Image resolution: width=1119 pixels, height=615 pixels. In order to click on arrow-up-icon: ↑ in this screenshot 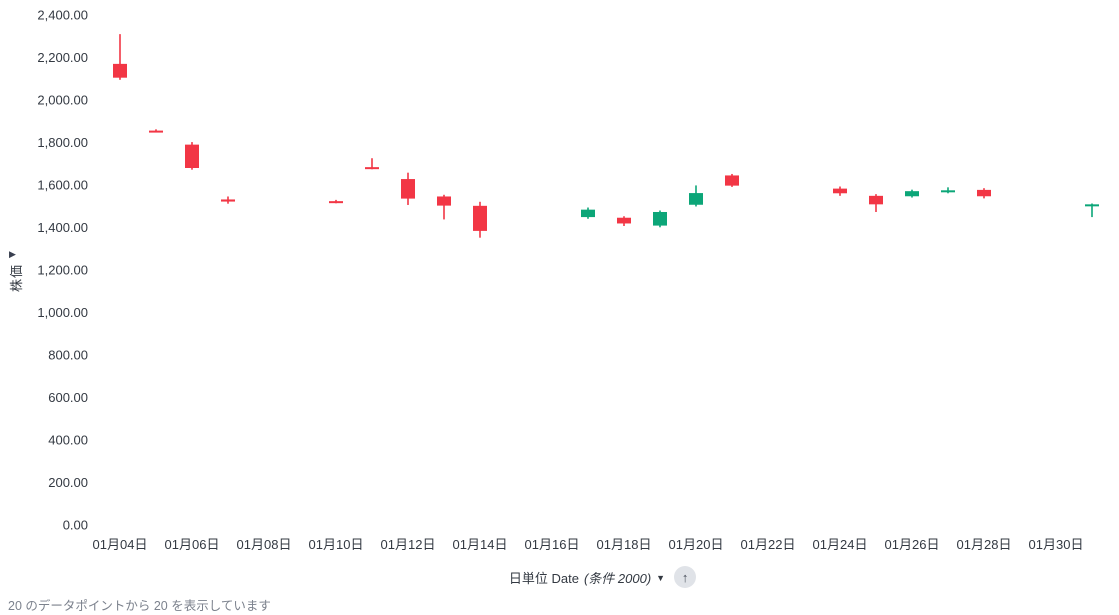, I will do `click(685, 577)`.